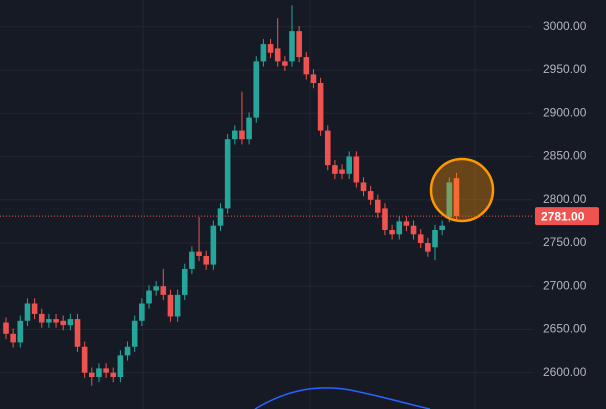 The width and height of the screenshot is (606, 409). What do you see at coordinates (565, 69) in the screenshot?
I see `y-tick-label: 2950.00` at bounding box center [565, 69].